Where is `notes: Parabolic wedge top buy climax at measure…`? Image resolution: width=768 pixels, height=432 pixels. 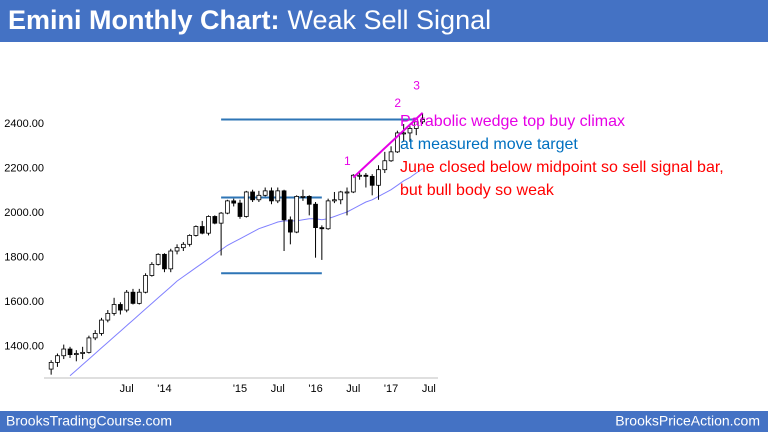 notes: Parabolic wedge top buy climax at measure… is located at coordinates (562, 156).